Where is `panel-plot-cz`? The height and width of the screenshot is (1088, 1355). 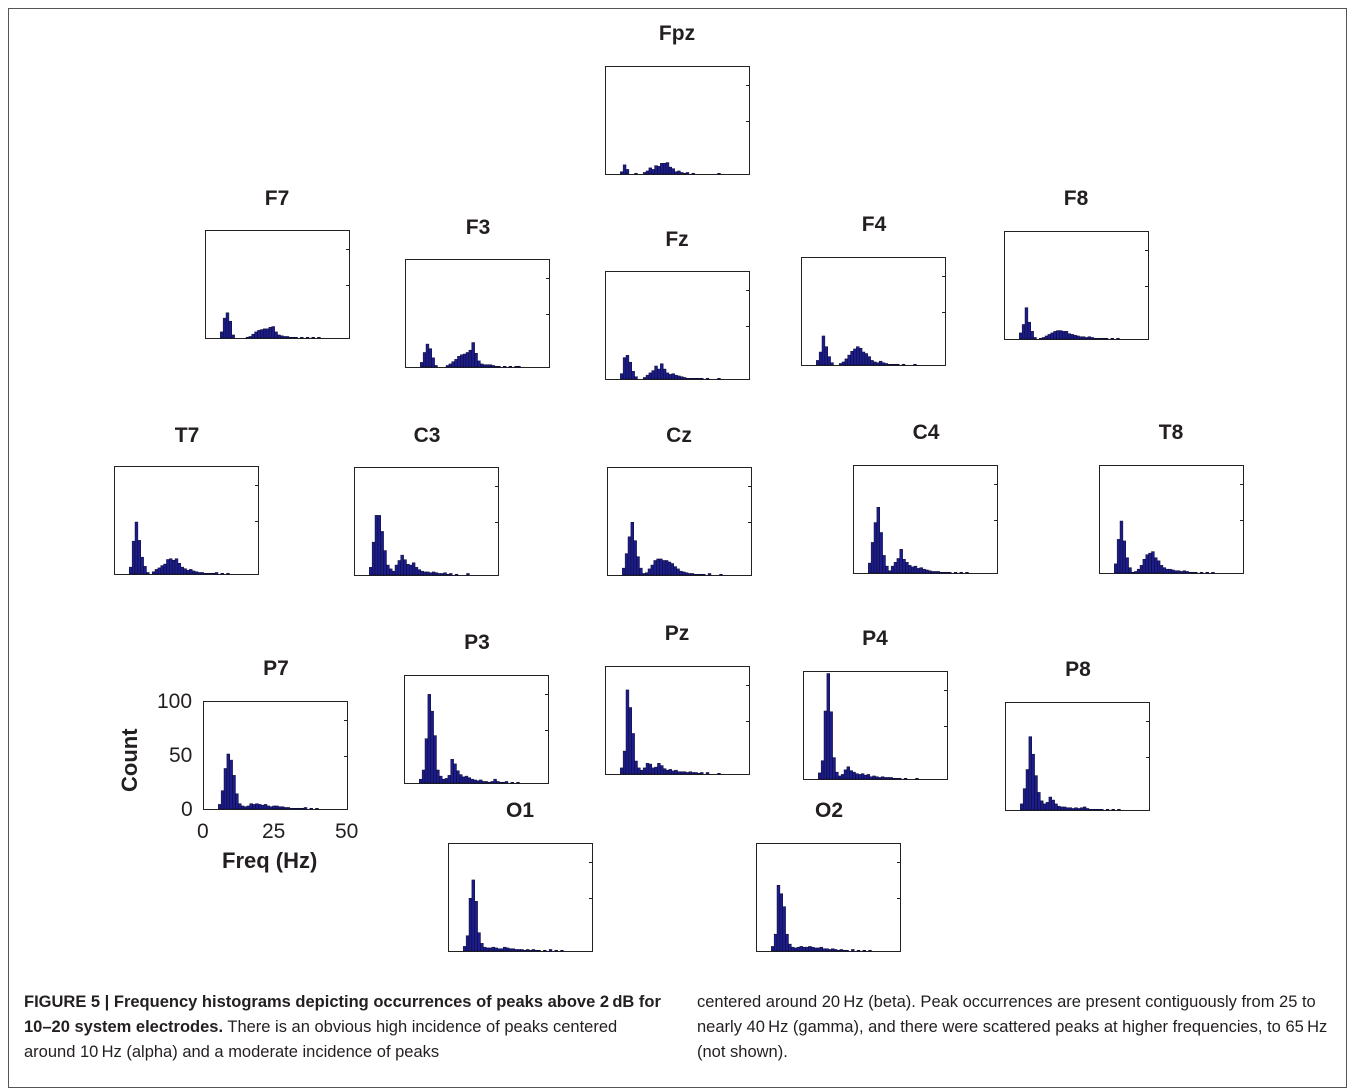 panel-plot-cz is located at coordinates (679, 521).